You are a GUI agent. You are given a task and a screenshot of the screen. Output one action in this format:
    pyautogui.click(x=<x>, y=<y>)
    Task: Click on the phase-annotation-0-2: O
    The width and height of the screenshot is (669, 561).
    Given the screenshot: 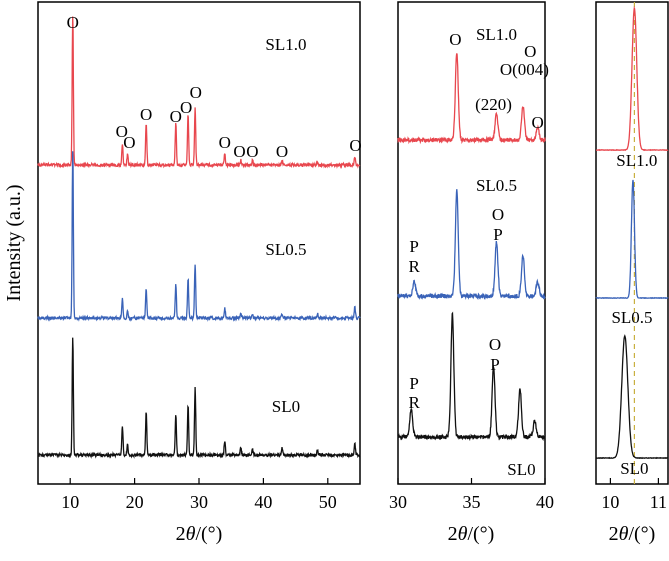 What is the action you would take?
    pyautogui.click(x=129, y=142)
    